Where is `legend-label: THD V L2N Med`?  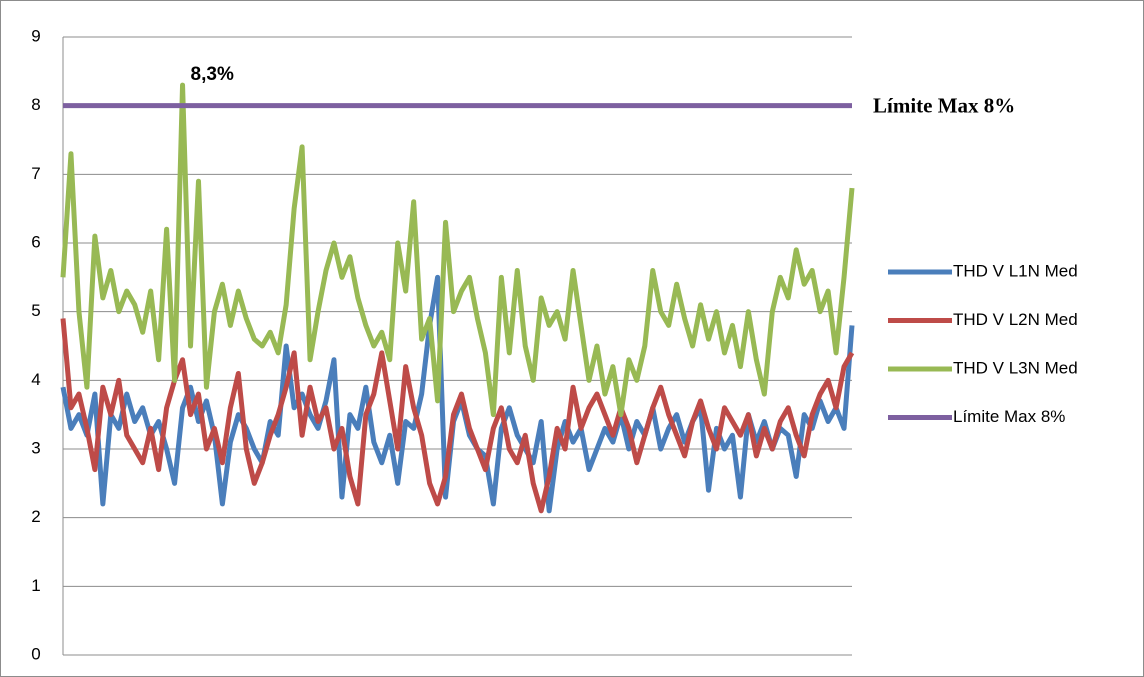
legend-label: THD V L2N Med is located at coordinates (1015, 319).